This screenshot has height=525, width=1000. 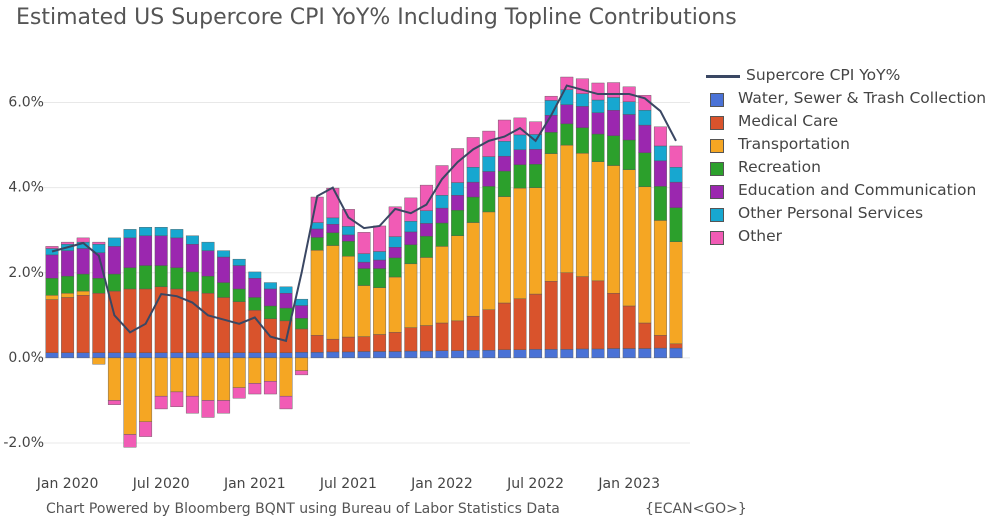 What do you see at coordinates (851, 236) in the screenshot?
I see `legend-item: Other` at bounding box center [851, 236].